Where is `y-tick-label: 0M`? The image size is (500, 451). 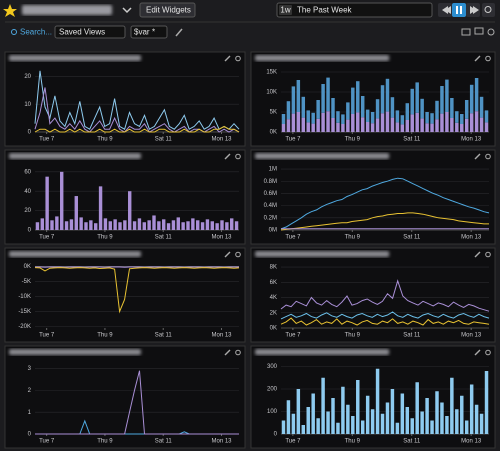 y-tick-label: 0M is located at coordinates (273, 231).